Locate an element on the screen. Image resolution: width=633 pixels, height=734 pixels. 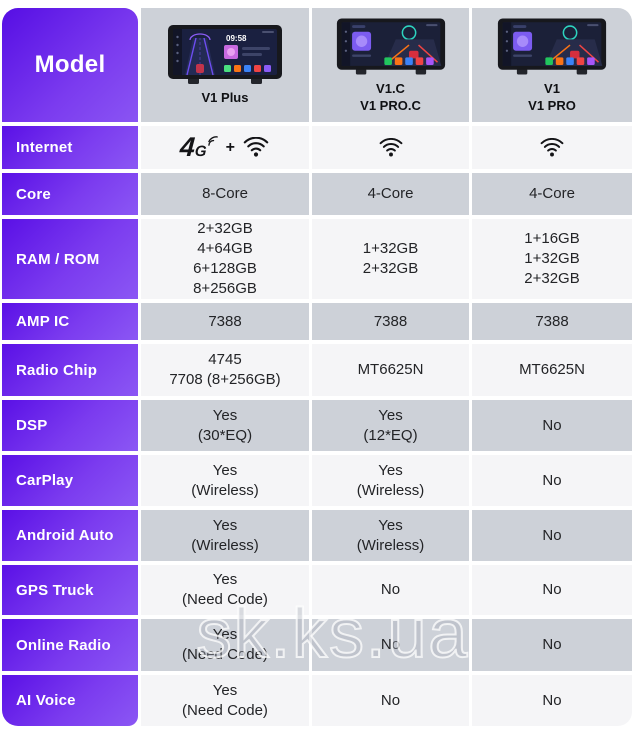
row-label-carplay: CarPlay is located at coordinates (70, 480).